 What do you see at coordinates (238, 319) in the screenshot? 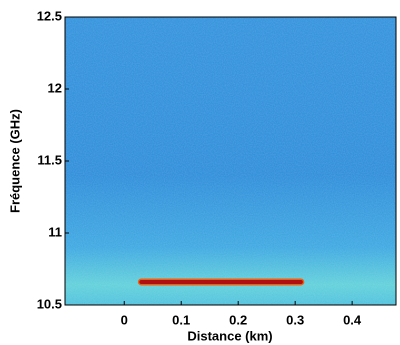
I see `x-tick-label: 0.2` at bounding box center [238, 319].